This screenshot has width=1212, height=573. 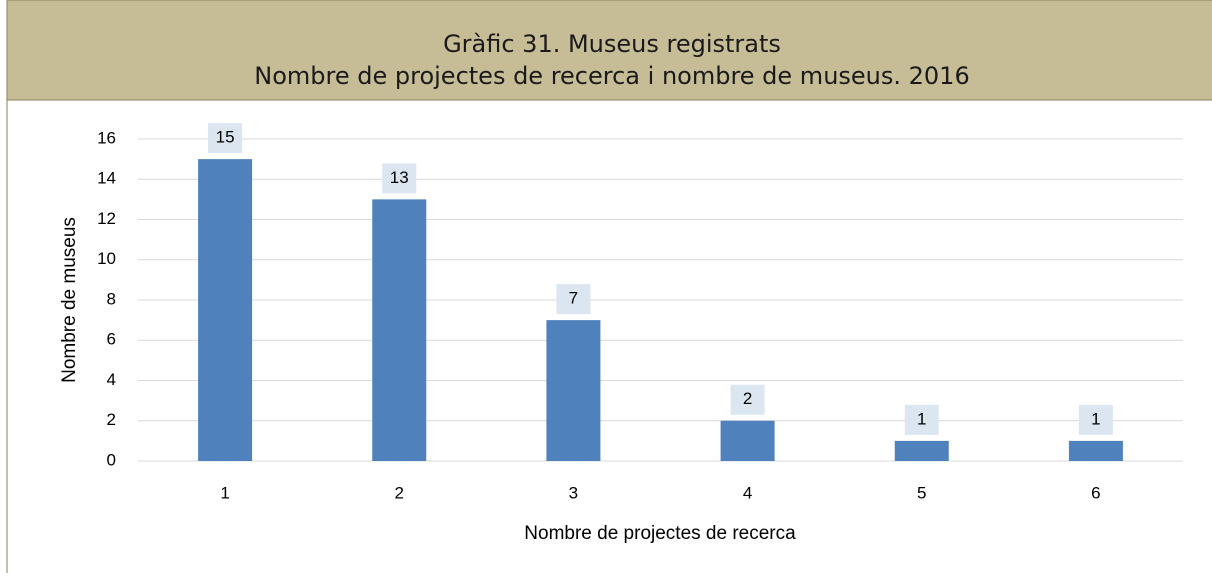 What do you see at coordinates (224, 492) in the screenshot?
I see `x-tick-label: 1` at bounding box center [224, 492].